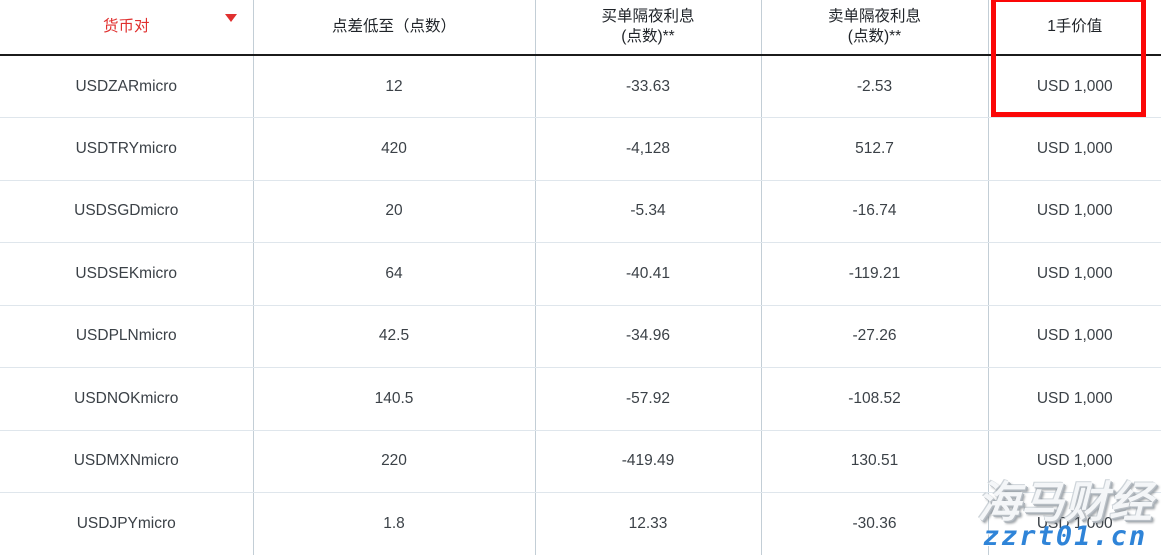 Image resolution: width=1161 pixels, height=555 pixels. What do you see at coordinates (648, 16) in the screenshot?
I see `column-header-buy-swap-label: 买单隔夜利息` at bounding box center [648, 16].